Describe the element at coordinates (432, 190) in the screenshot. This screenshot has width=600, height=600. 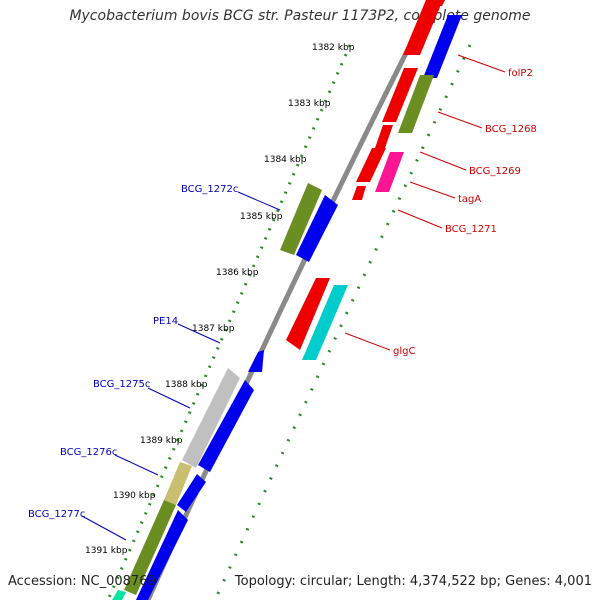
I see `taga-callout-line` at that location.